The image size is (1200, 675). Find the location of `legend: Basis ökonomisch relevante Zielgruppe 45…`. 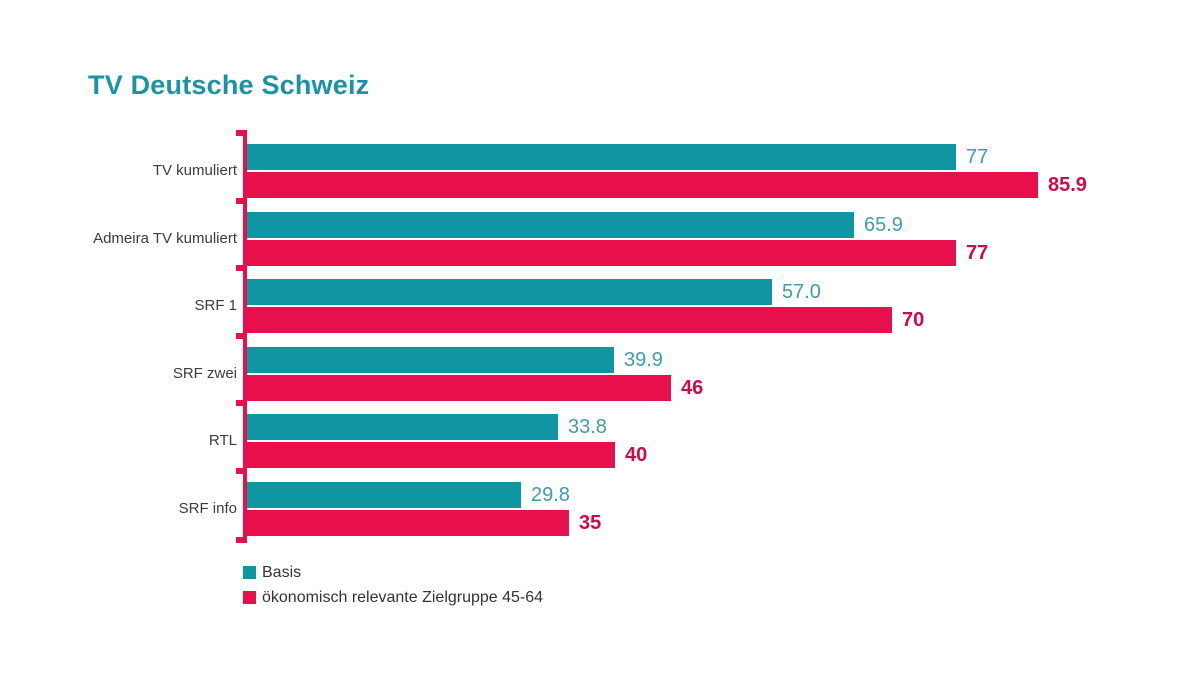

legend: Basis ökonomisch relevante Zielgruppe 45… is located at coordinates (393, 585).